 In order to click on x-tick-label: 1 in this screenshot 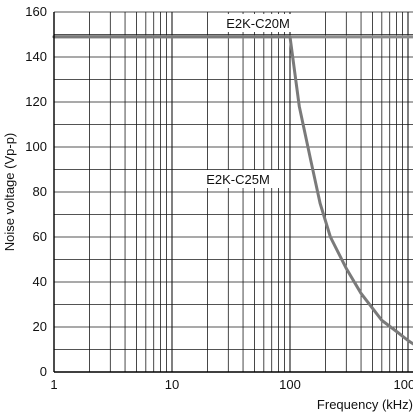, I will do `click(53, 384)`.